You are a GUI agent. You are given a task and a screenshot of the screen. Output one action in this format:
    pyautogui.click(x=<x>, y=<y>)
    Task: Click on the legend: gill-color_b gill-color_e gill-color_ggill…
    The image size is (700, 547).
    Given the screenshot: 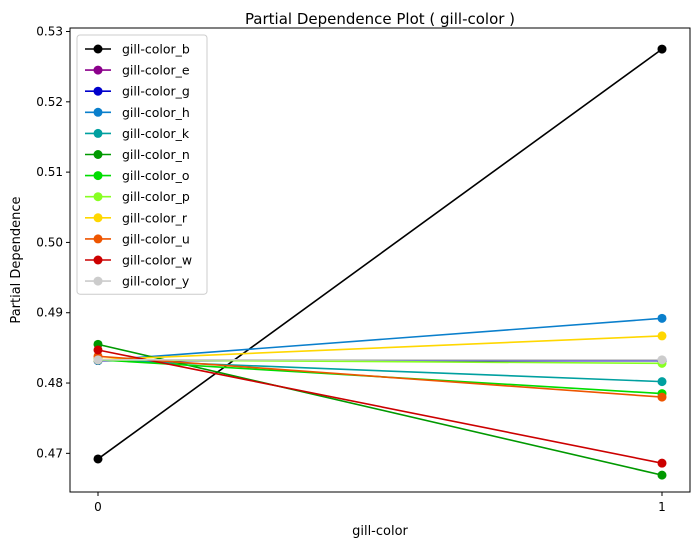 What is the action you would take?
    pyautogui.click(x=142, y=164)
    